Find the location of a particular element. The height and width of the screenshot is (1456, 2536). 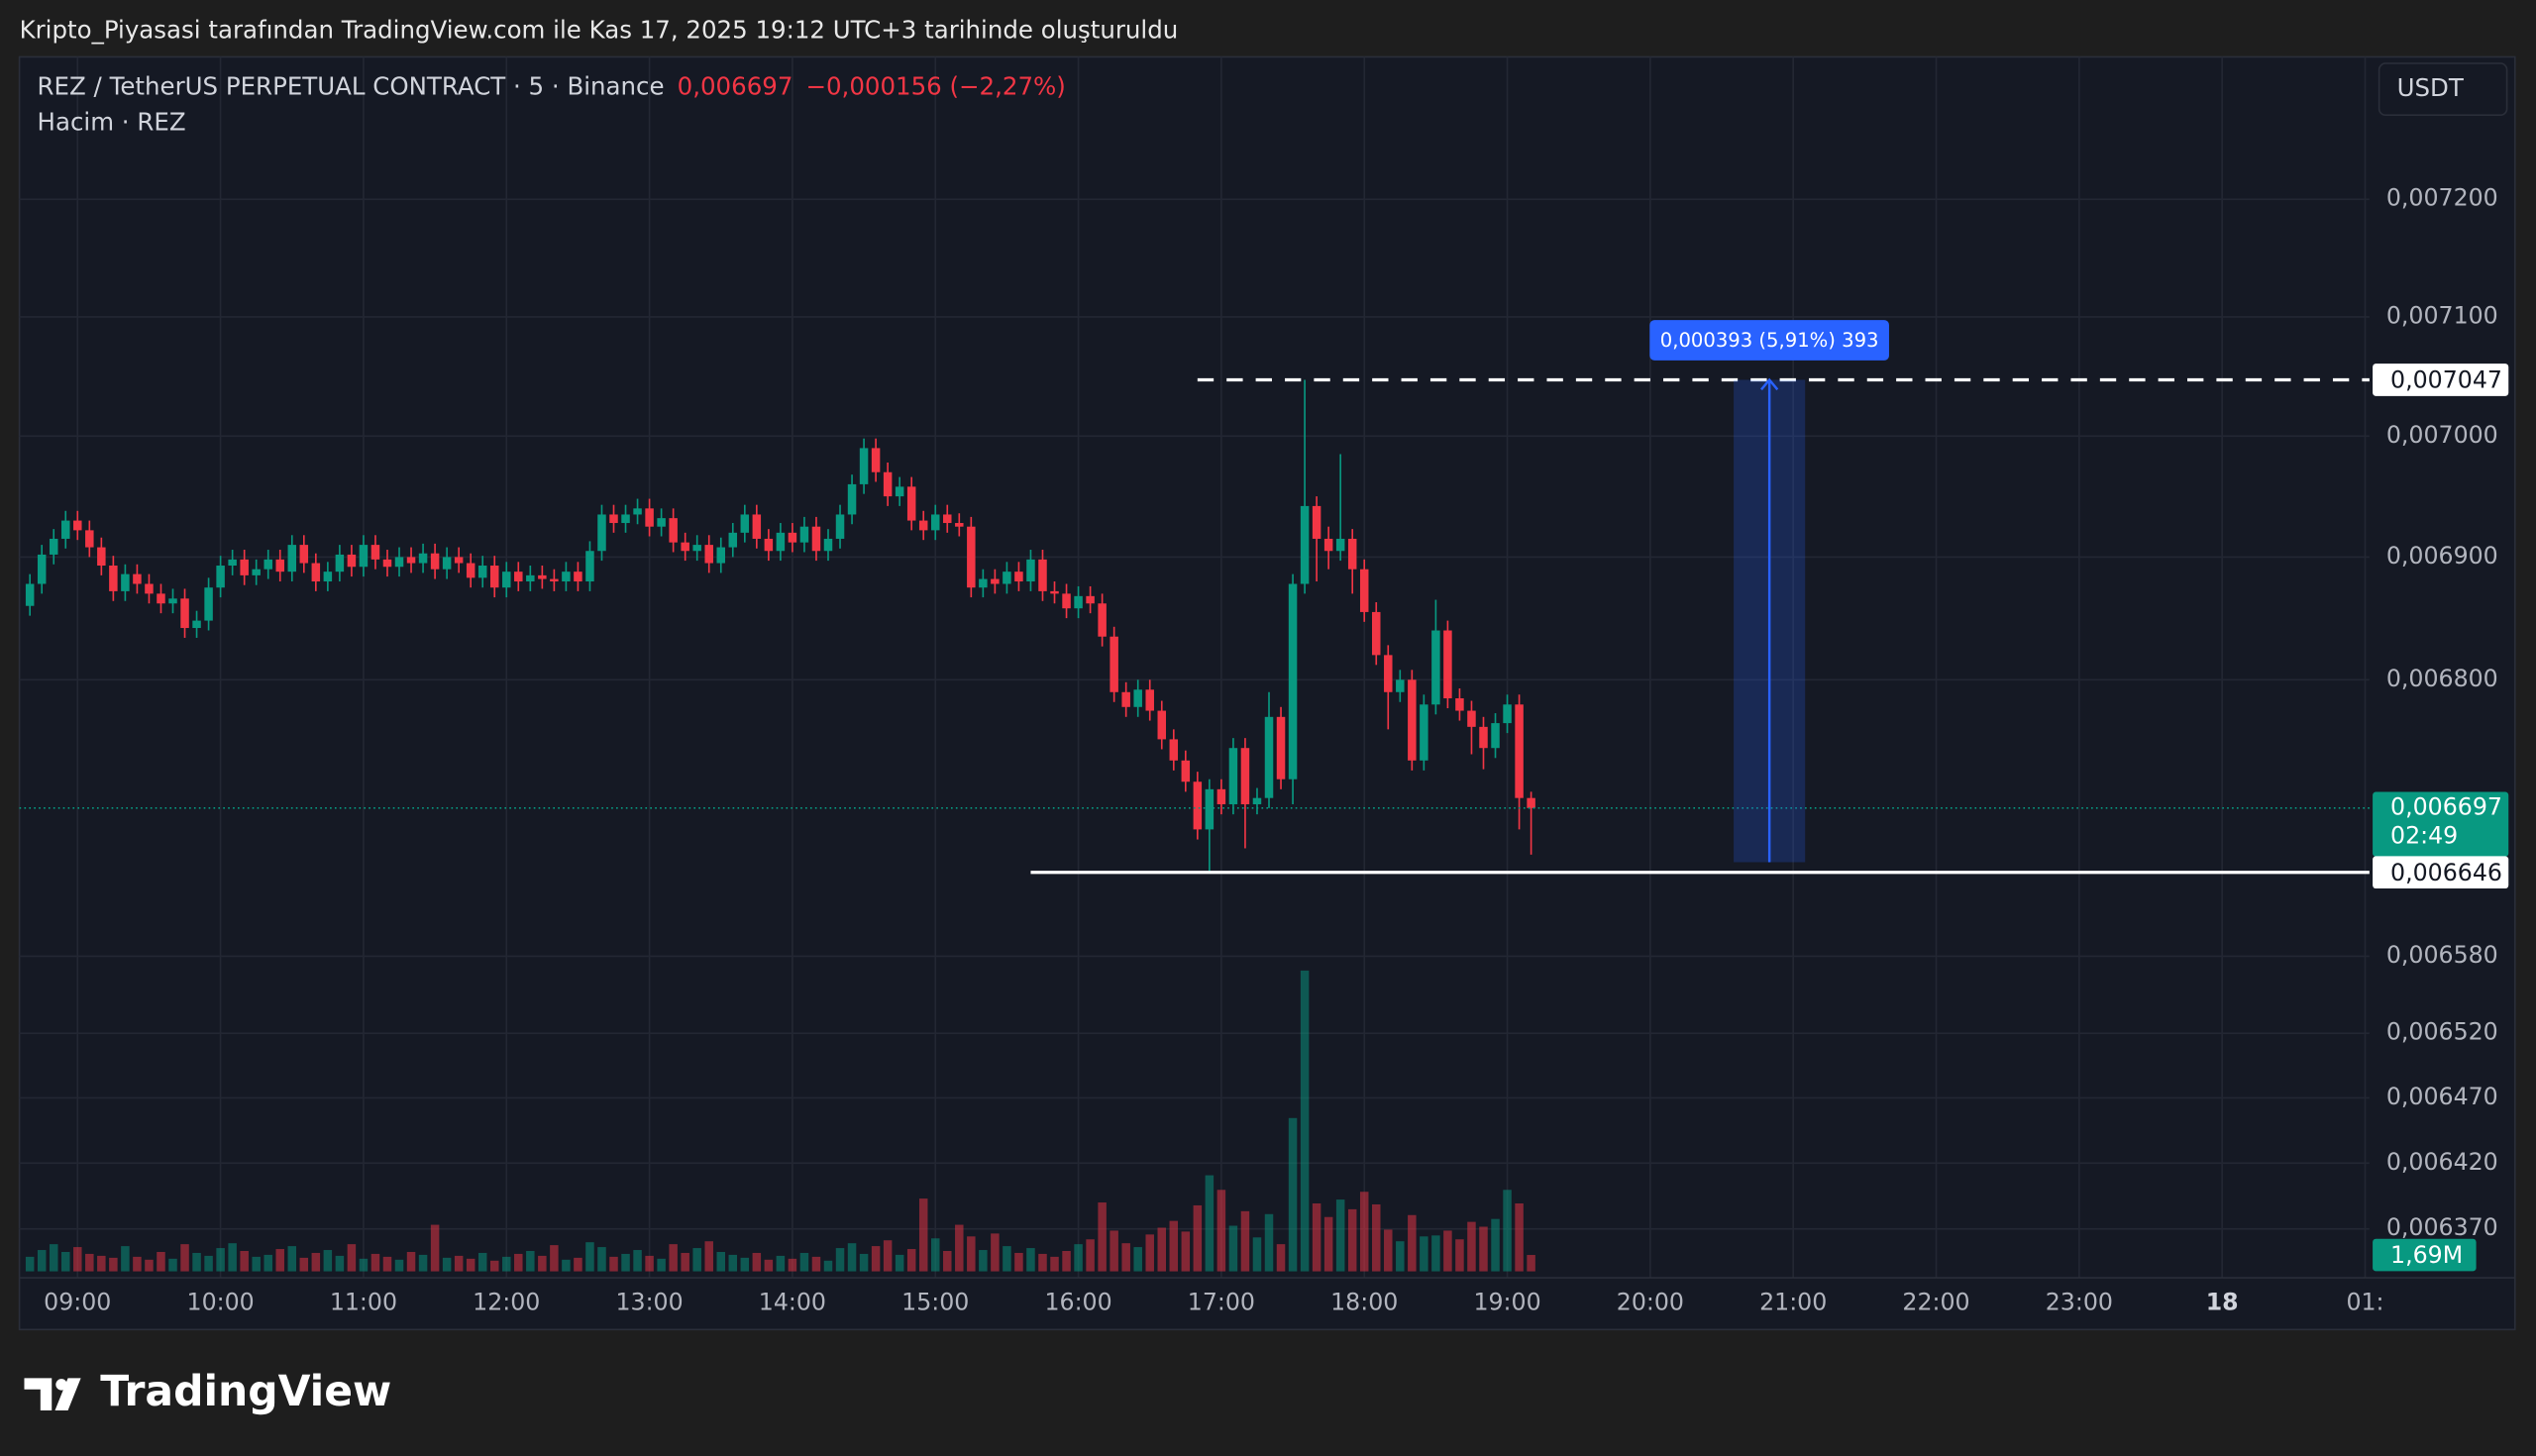

x-tick-label: 23:00 is located at coordinates (2079, 1302).